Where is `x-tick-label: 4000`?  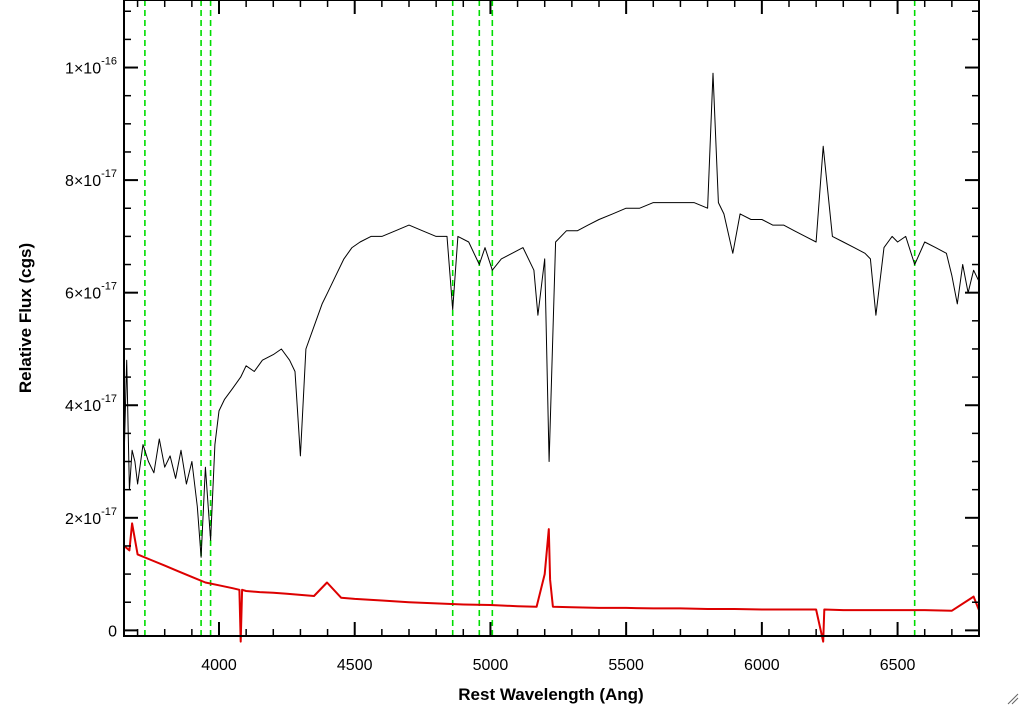
x-tick-label: 4000 is located at coordinates (219, 665).